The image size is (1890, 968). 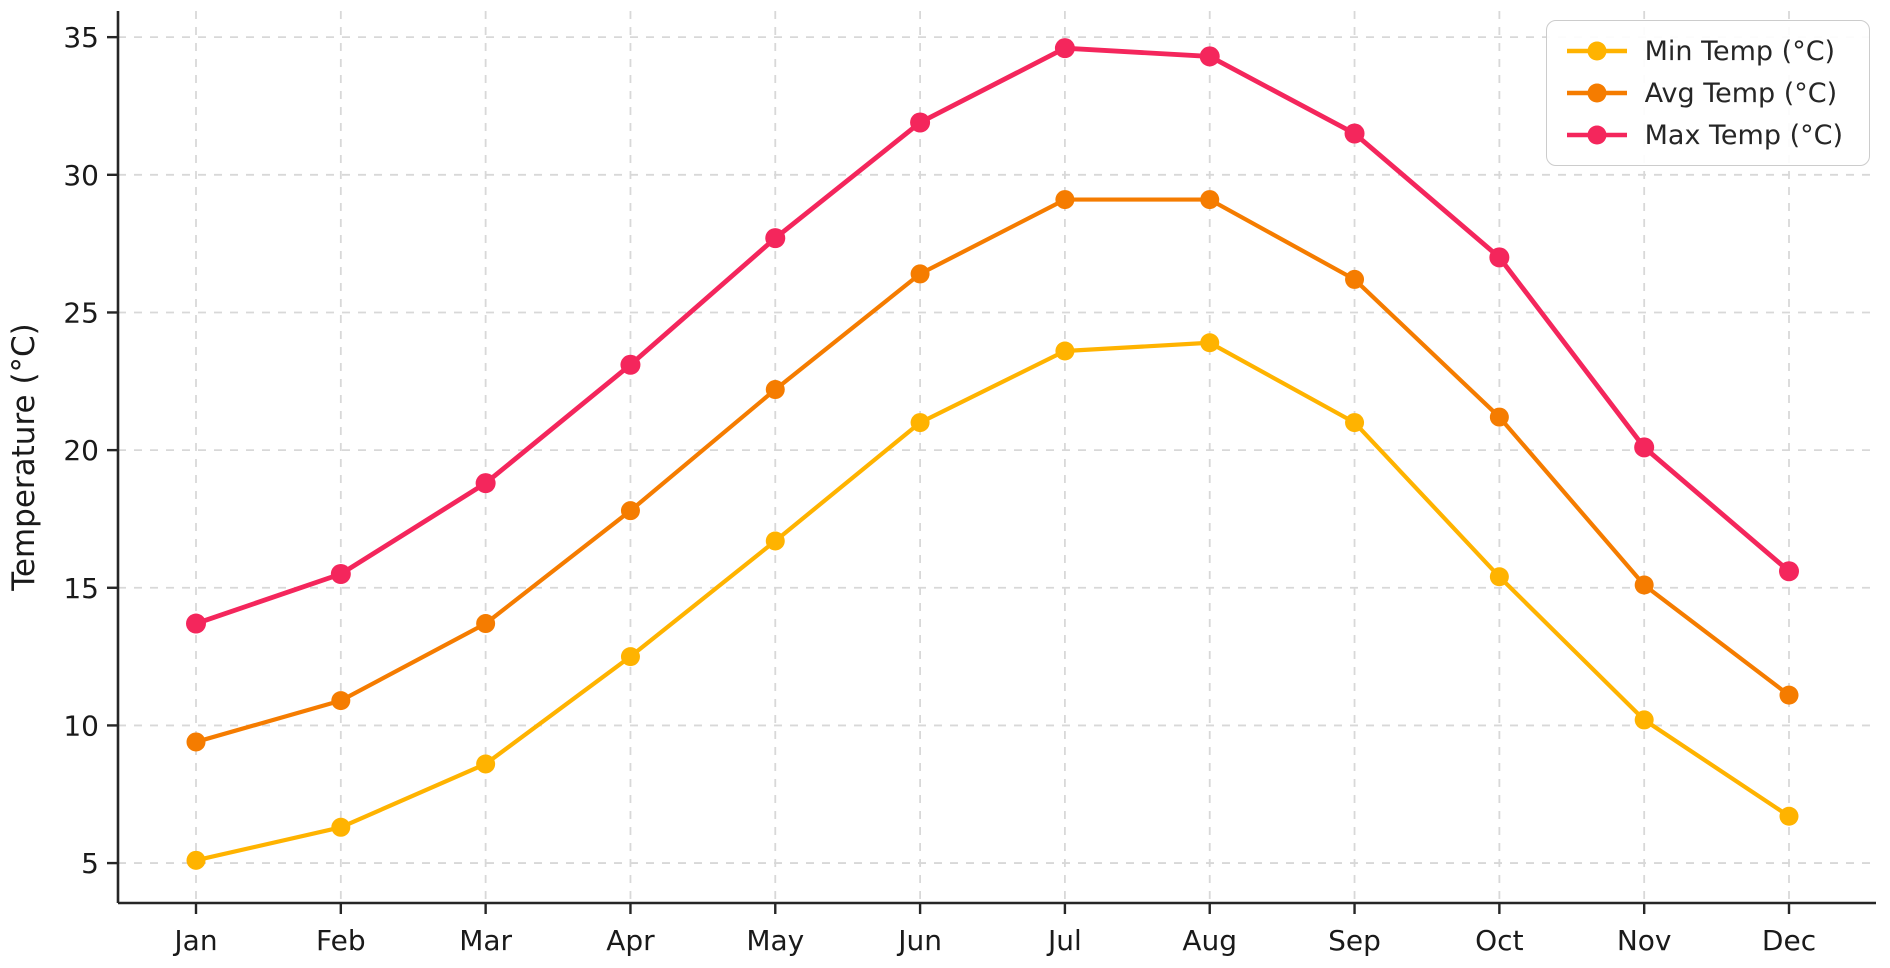 What do you see at coordinates (630, 364) in the screenshot?
I see `data-point-max-temp-c-apr` at bounding box center [630, 364].